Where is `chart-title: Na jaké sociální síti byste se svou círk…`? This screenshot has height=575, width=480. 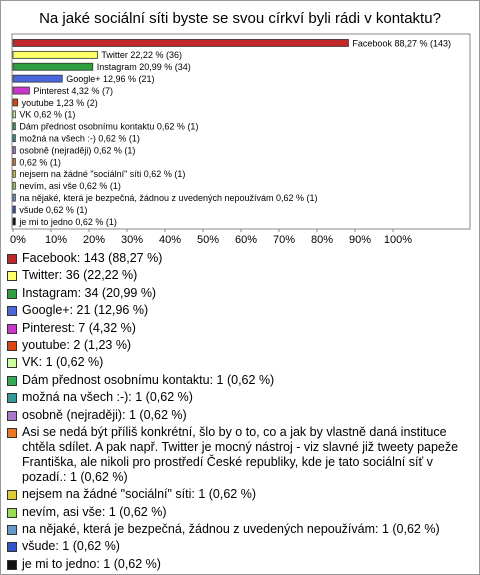 chart-title: Na jaké sociální síti byste se svou círk… is located at coordinates (240, 18).